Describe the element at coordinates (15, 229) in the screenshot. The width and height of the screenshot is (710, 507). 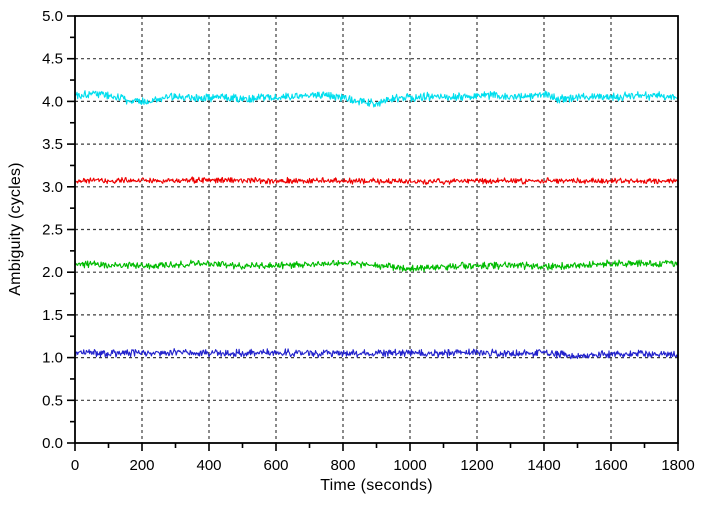
I see `y-axis-title: Ambiguity (cycles)` at that location.